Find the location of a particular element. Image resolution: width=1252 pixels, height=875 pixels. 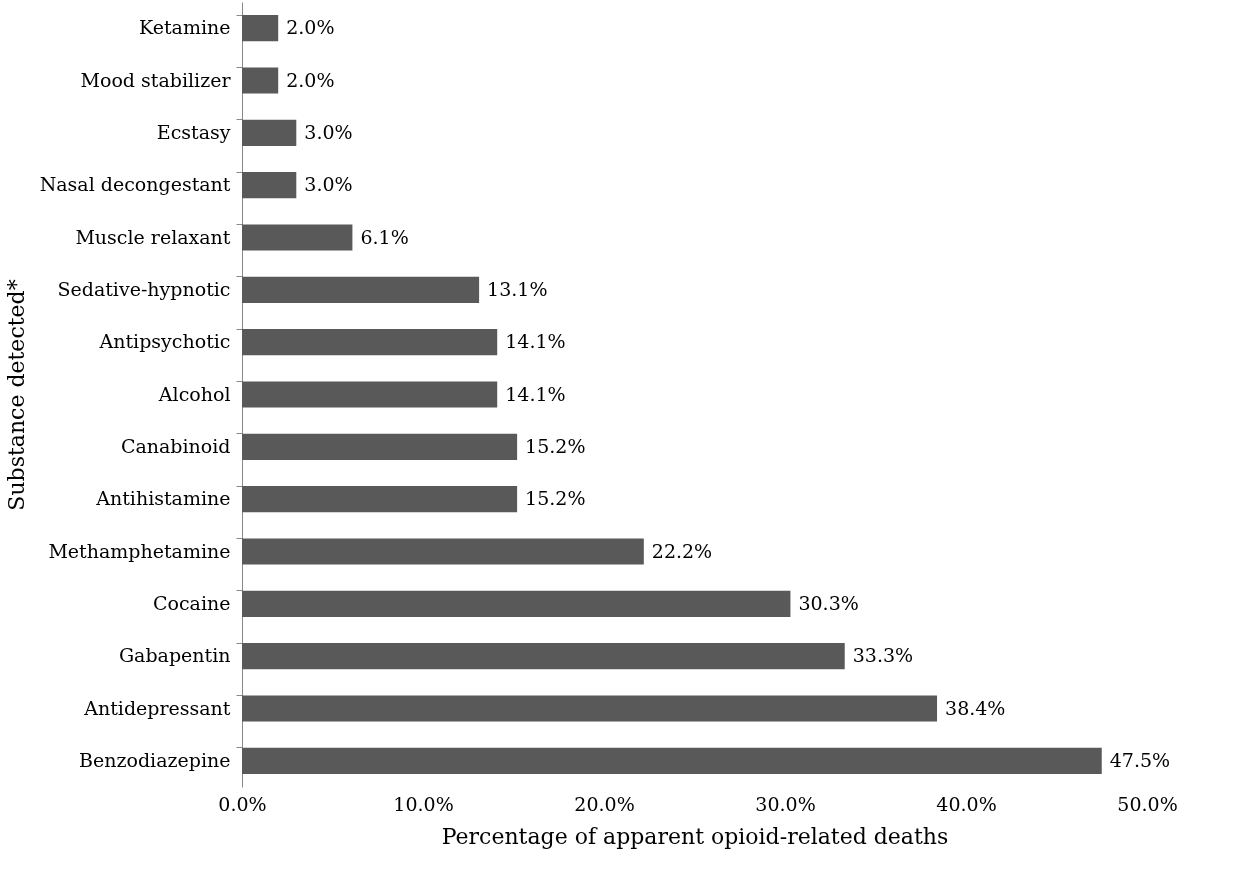

x-tick-label: 20.0% is located at coordinates (604, 803).